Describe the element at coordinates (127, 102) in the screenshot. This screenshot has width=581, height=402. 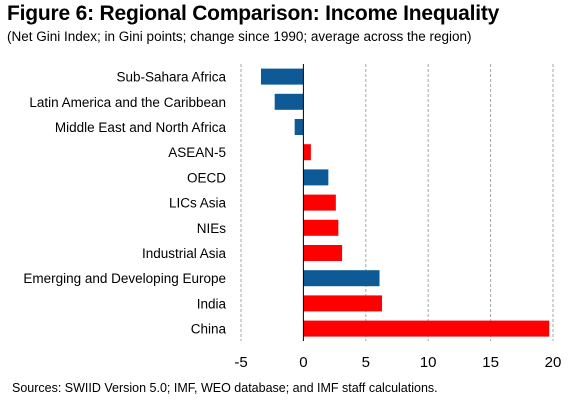
I see `category-label: Latin America and the Caribbean` at that location.